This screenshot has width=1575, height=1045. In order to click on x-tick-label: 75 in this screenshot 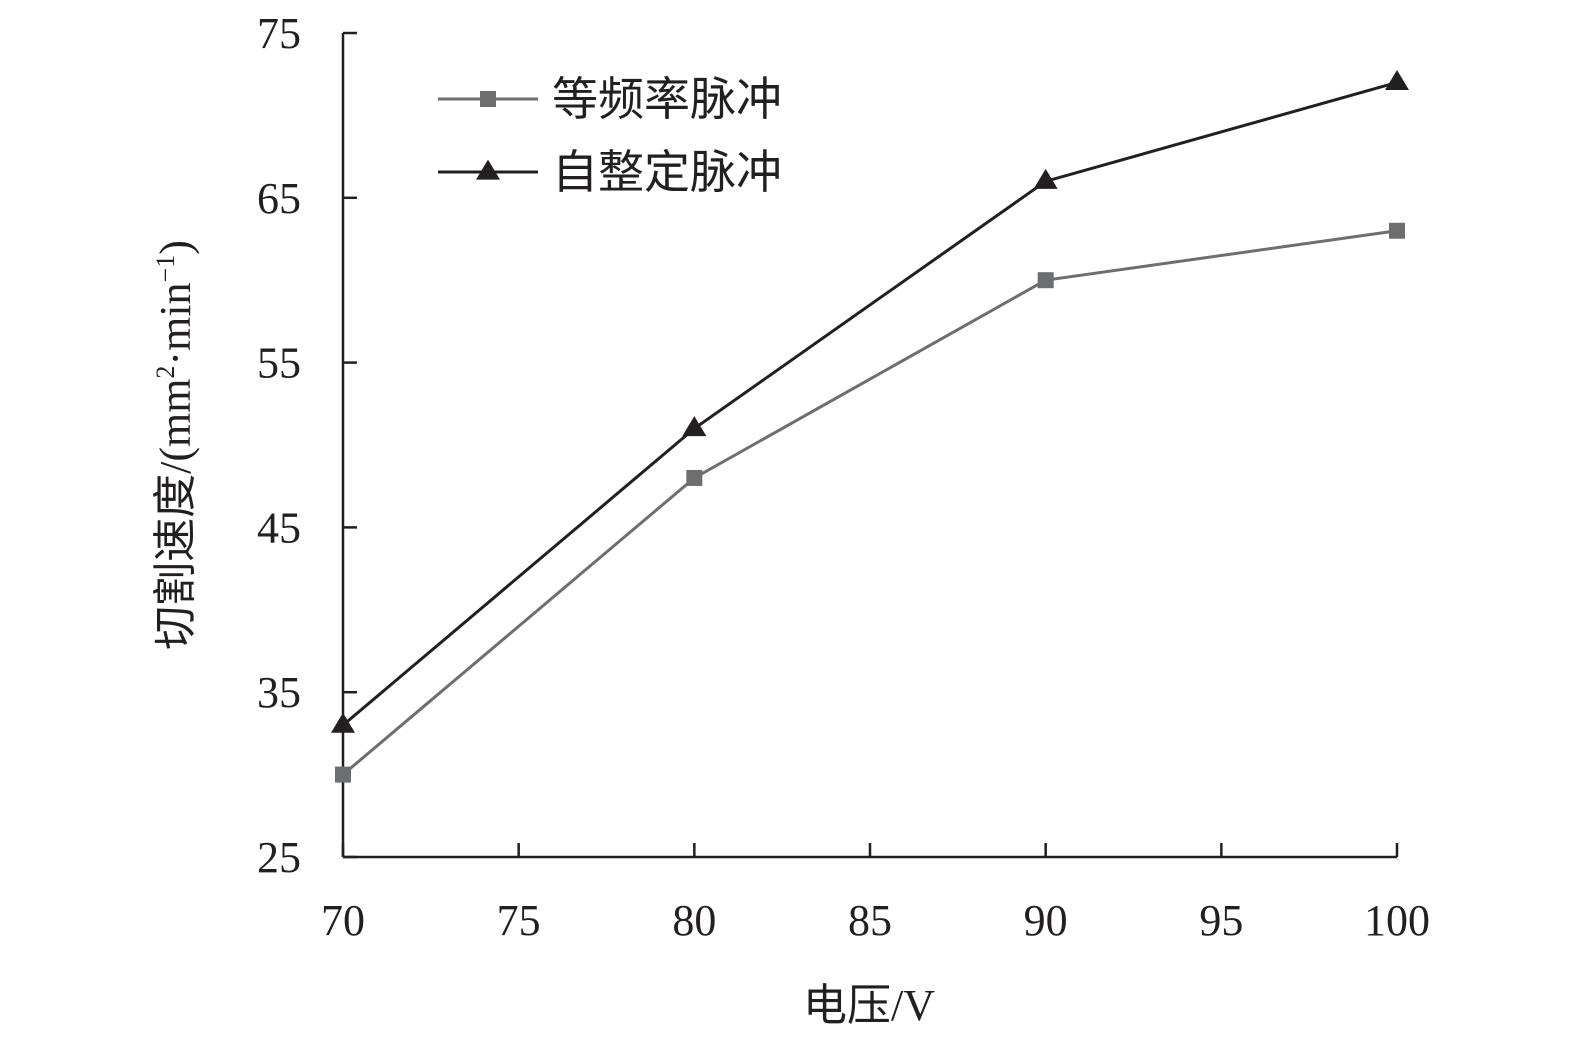, I will do `click(519, 920)`.